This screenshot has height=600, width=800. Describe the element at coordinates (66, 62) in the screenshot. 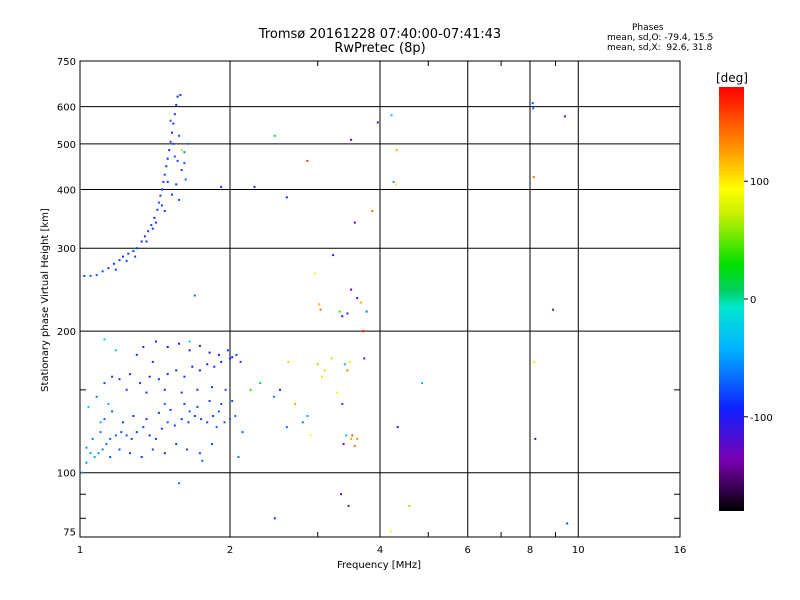

I see `y-tick-label: 750` at that location.